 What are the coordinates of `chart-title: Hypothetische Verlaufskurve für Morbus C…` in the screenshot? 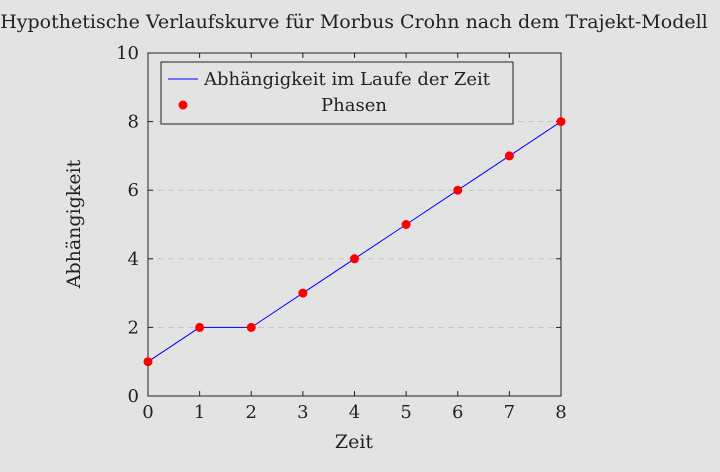 It's located at (354, 22).